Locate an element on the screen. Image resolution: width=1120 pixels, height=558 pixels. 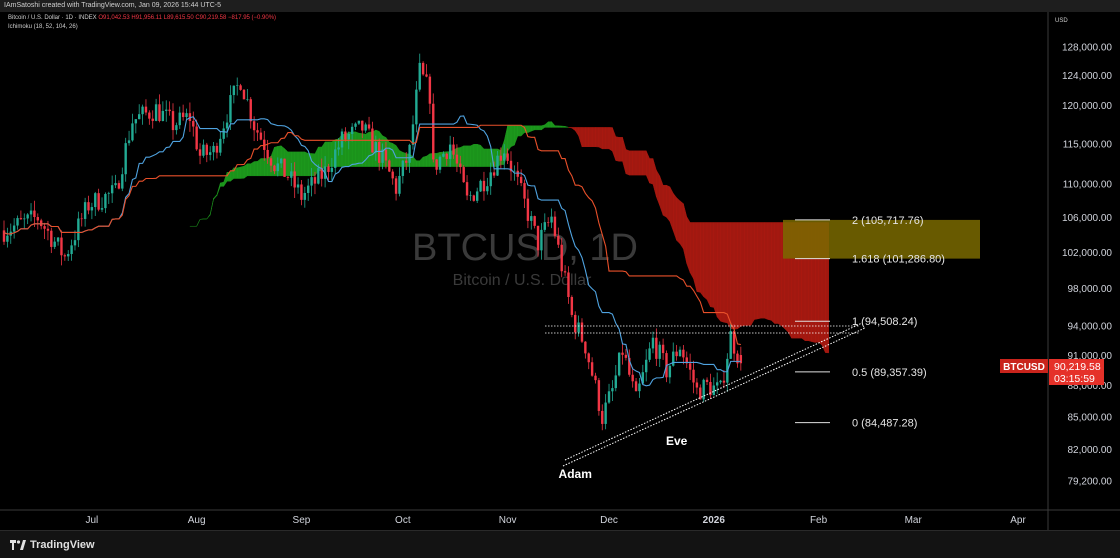
support-trendline is located at coordinates (713, 391).